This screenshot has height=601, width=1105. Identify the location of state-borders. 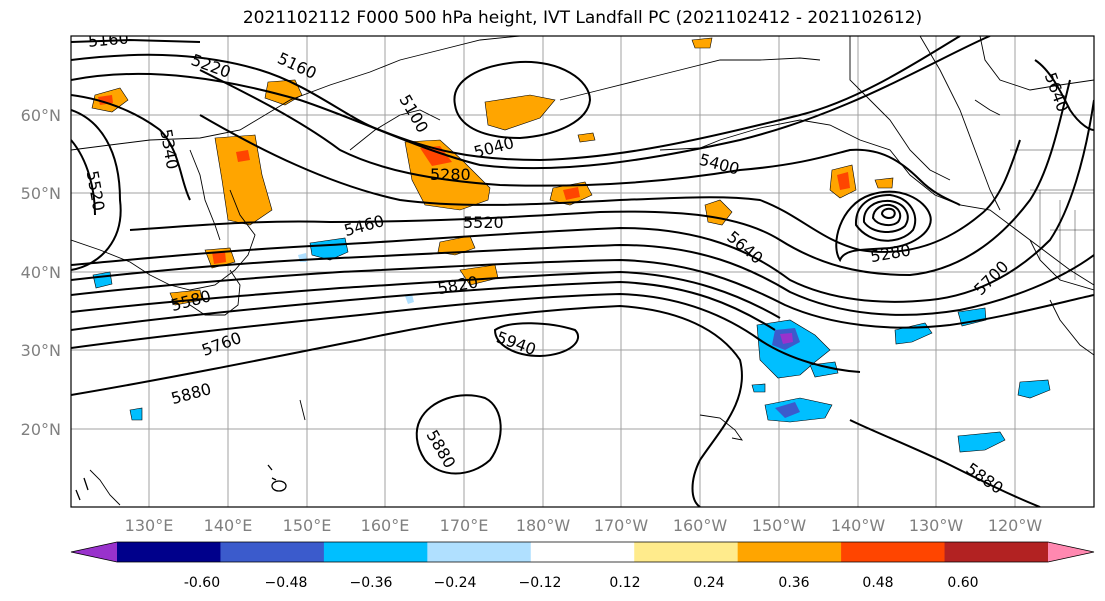
(1052, 214).